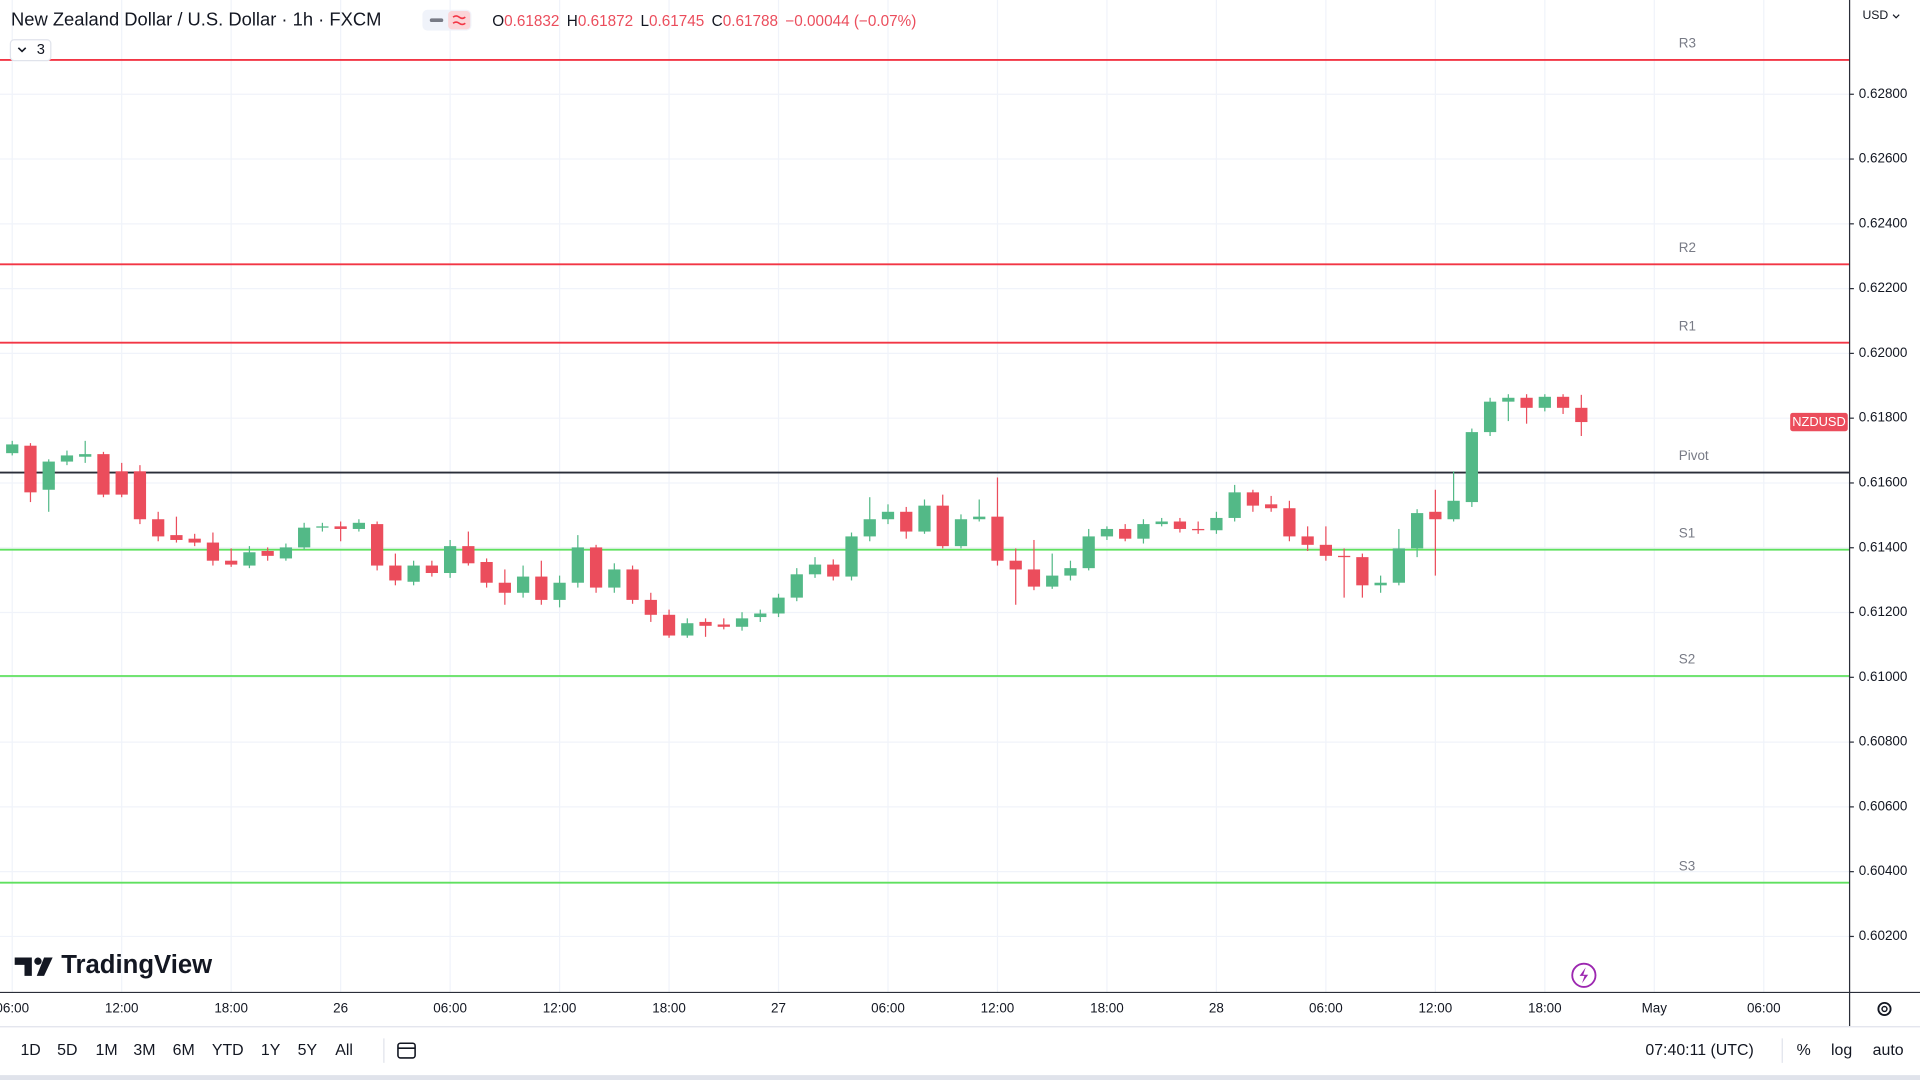  Describe the element at coordinates (1694, 455) in the screenshot. I see `level-label: Pivot` at that location.